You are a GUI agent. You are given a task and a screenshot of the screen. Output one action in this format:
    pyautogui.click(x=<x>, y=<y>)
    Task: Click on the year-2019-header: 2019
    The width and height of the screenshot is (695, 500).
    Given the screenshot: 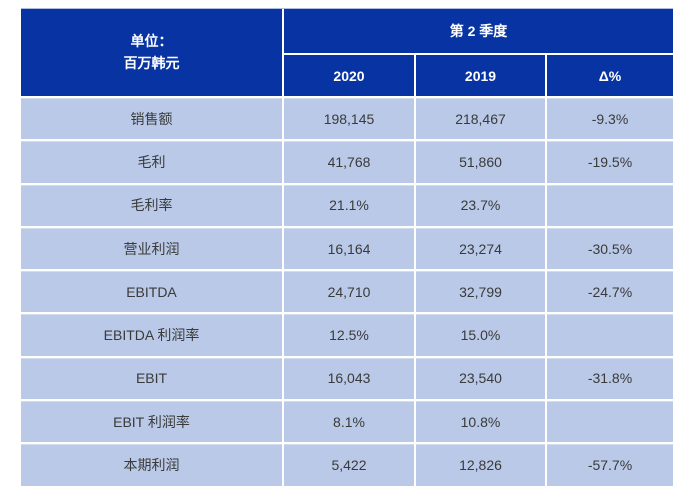 What is the action you would take?
    pyautogui.click(x=480, y=75)
    